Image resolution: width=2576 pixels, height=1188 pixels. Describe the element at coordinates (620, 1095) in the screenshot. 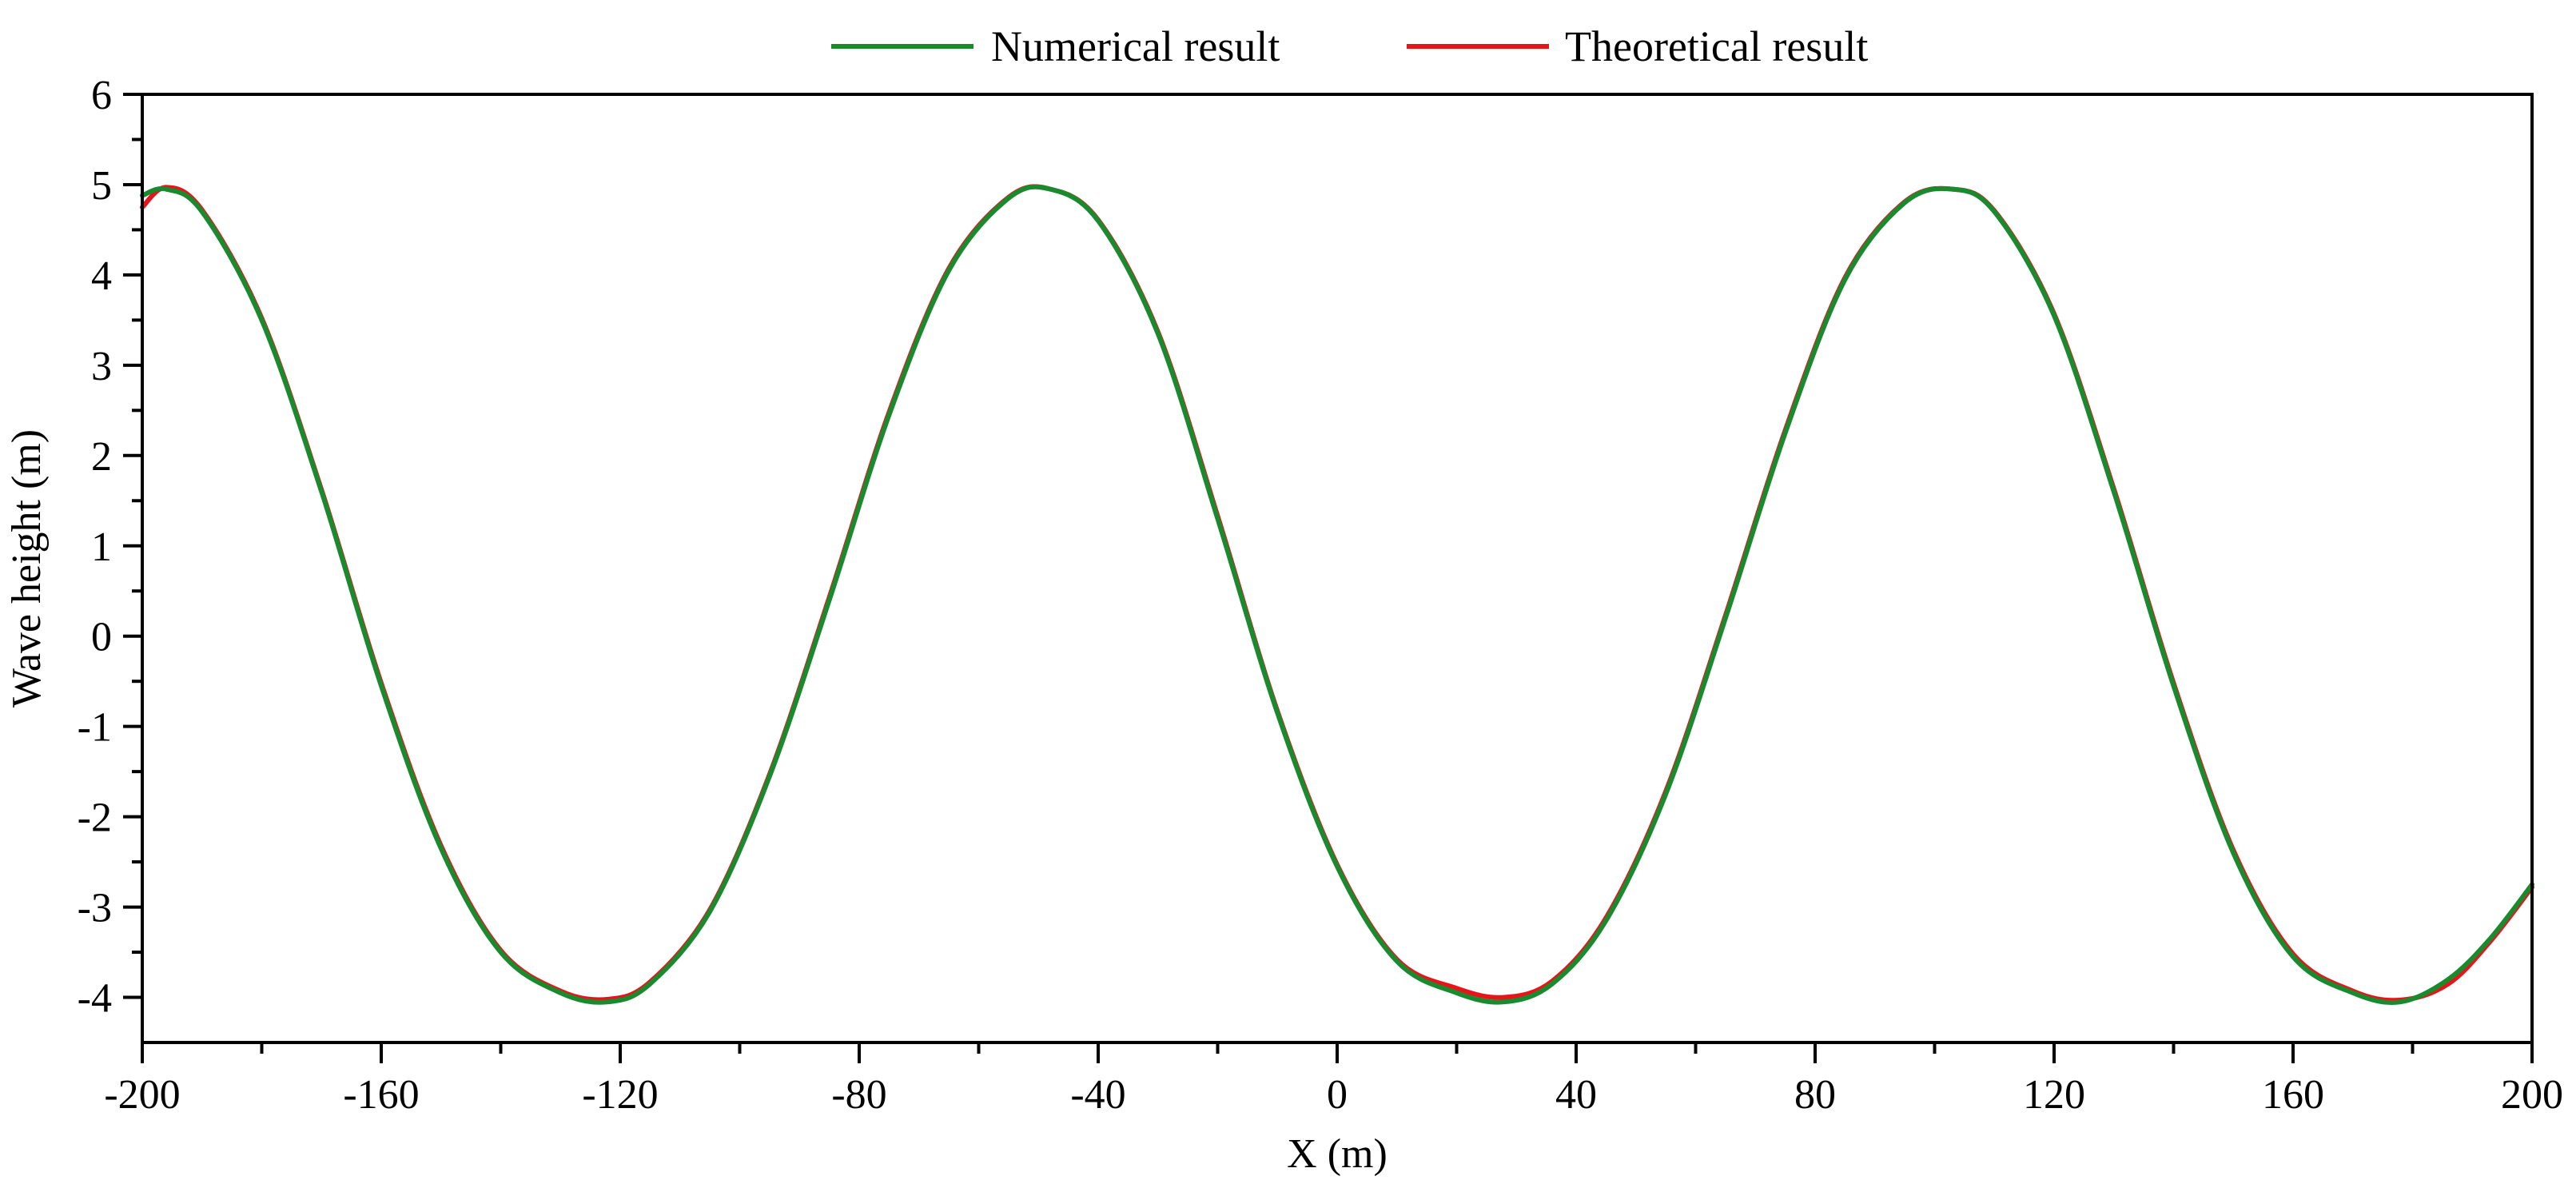

I see `x-tick-label: -120` at that location.